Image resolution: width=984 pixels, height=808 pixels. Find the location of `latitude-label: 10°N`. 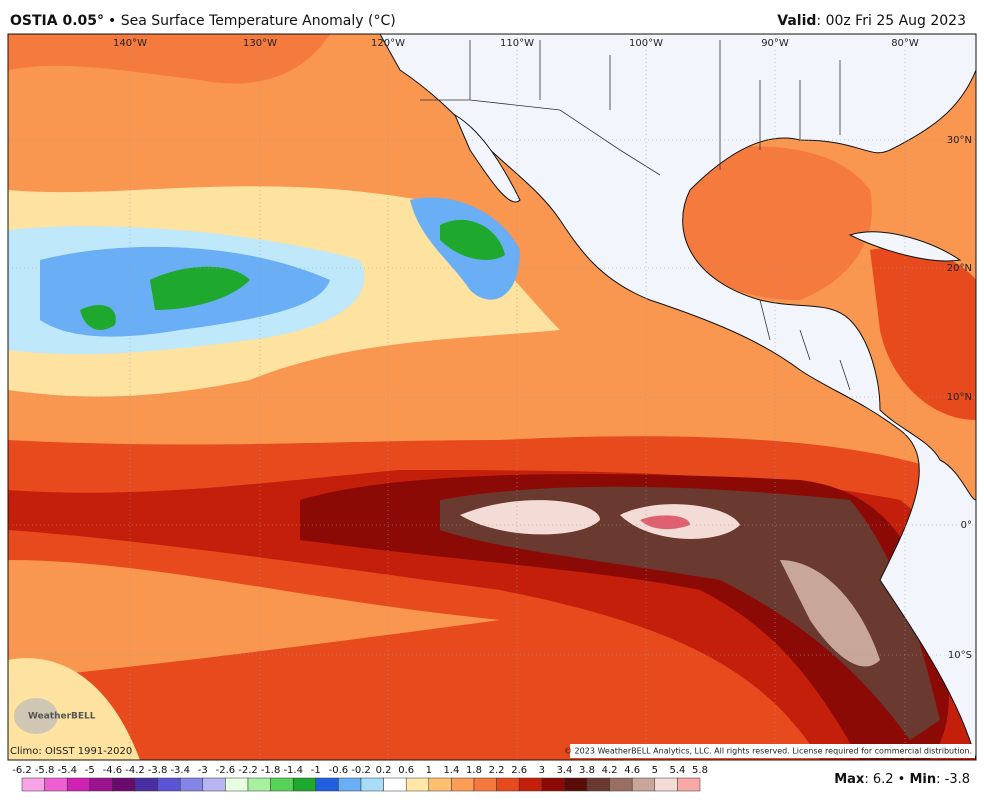

latitude-label: 10°N is located at coordinates (959, 397).